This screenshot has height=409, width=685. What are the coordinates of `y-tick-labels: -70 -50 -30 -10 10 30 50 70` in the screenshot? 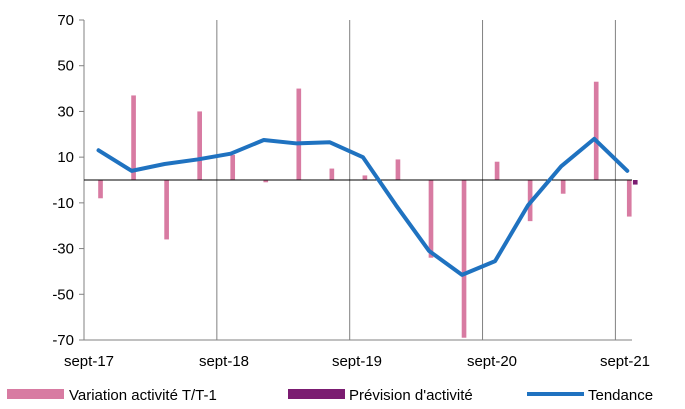 It's located at (63, 180).